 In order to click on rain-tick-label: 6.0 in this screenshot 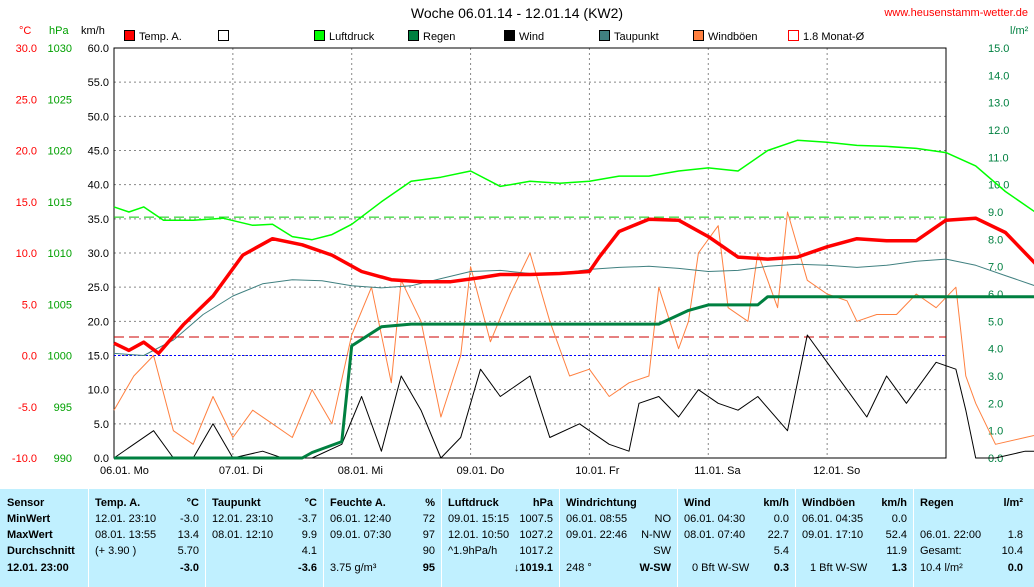, I will do `click(995, 295)`.